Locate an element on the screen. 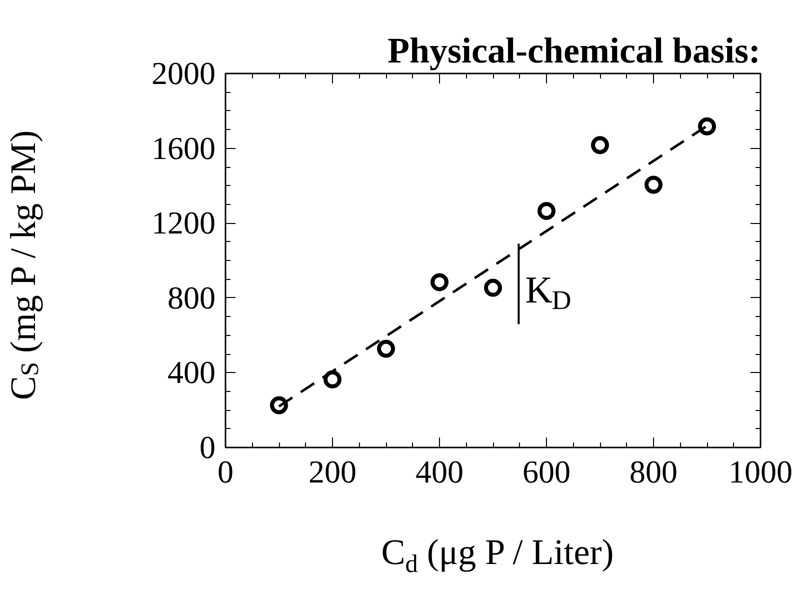 This screenshot has height=597, width=796. y-tick-label: 2000 is located at coordinates (184, 73).